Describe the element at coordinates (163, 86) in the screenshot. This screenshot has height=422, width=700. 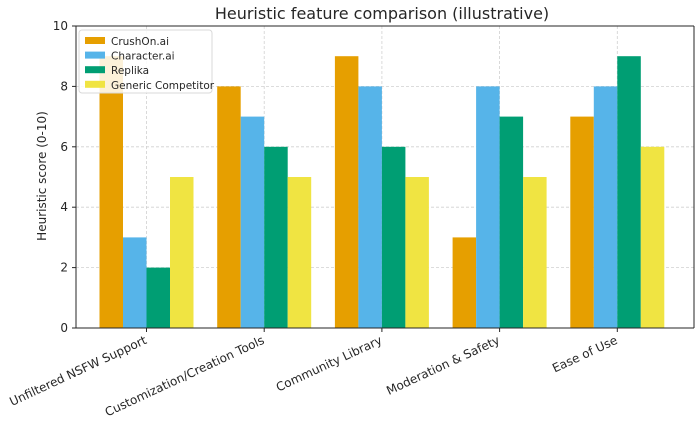
I see `legend-label: Generic Competitor` at that location.